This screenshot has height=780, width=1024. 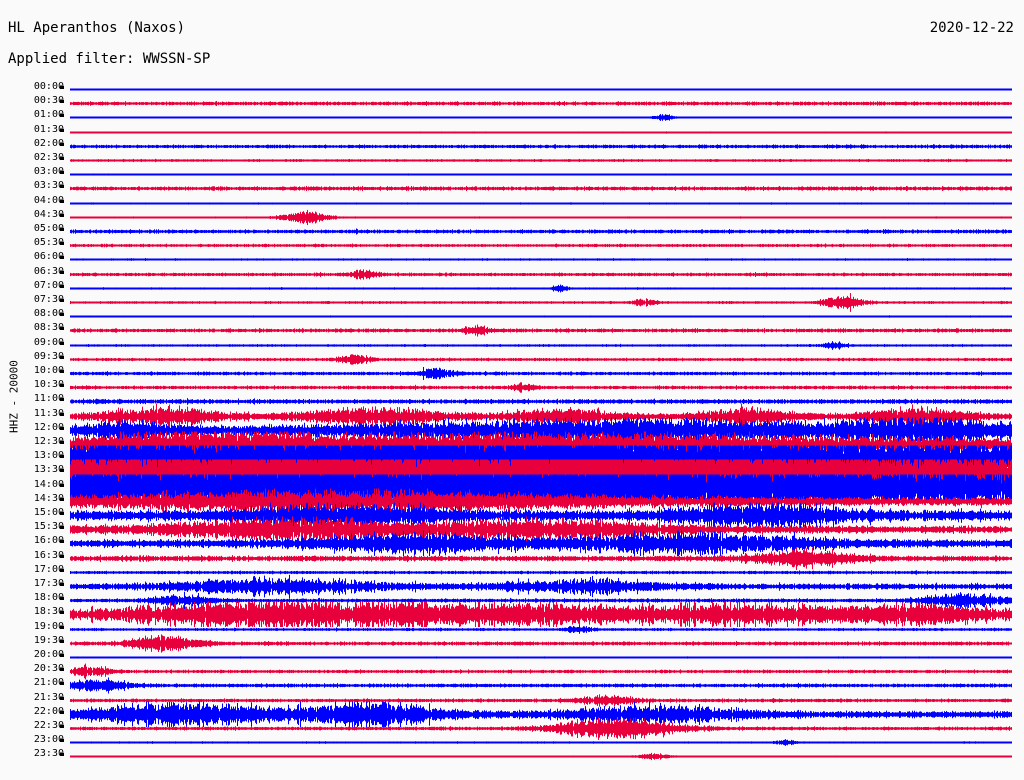 What do you see at coordinates (541, 756) in the screenshot?
I see `trace-waveform` at bounding box center [541, 756].